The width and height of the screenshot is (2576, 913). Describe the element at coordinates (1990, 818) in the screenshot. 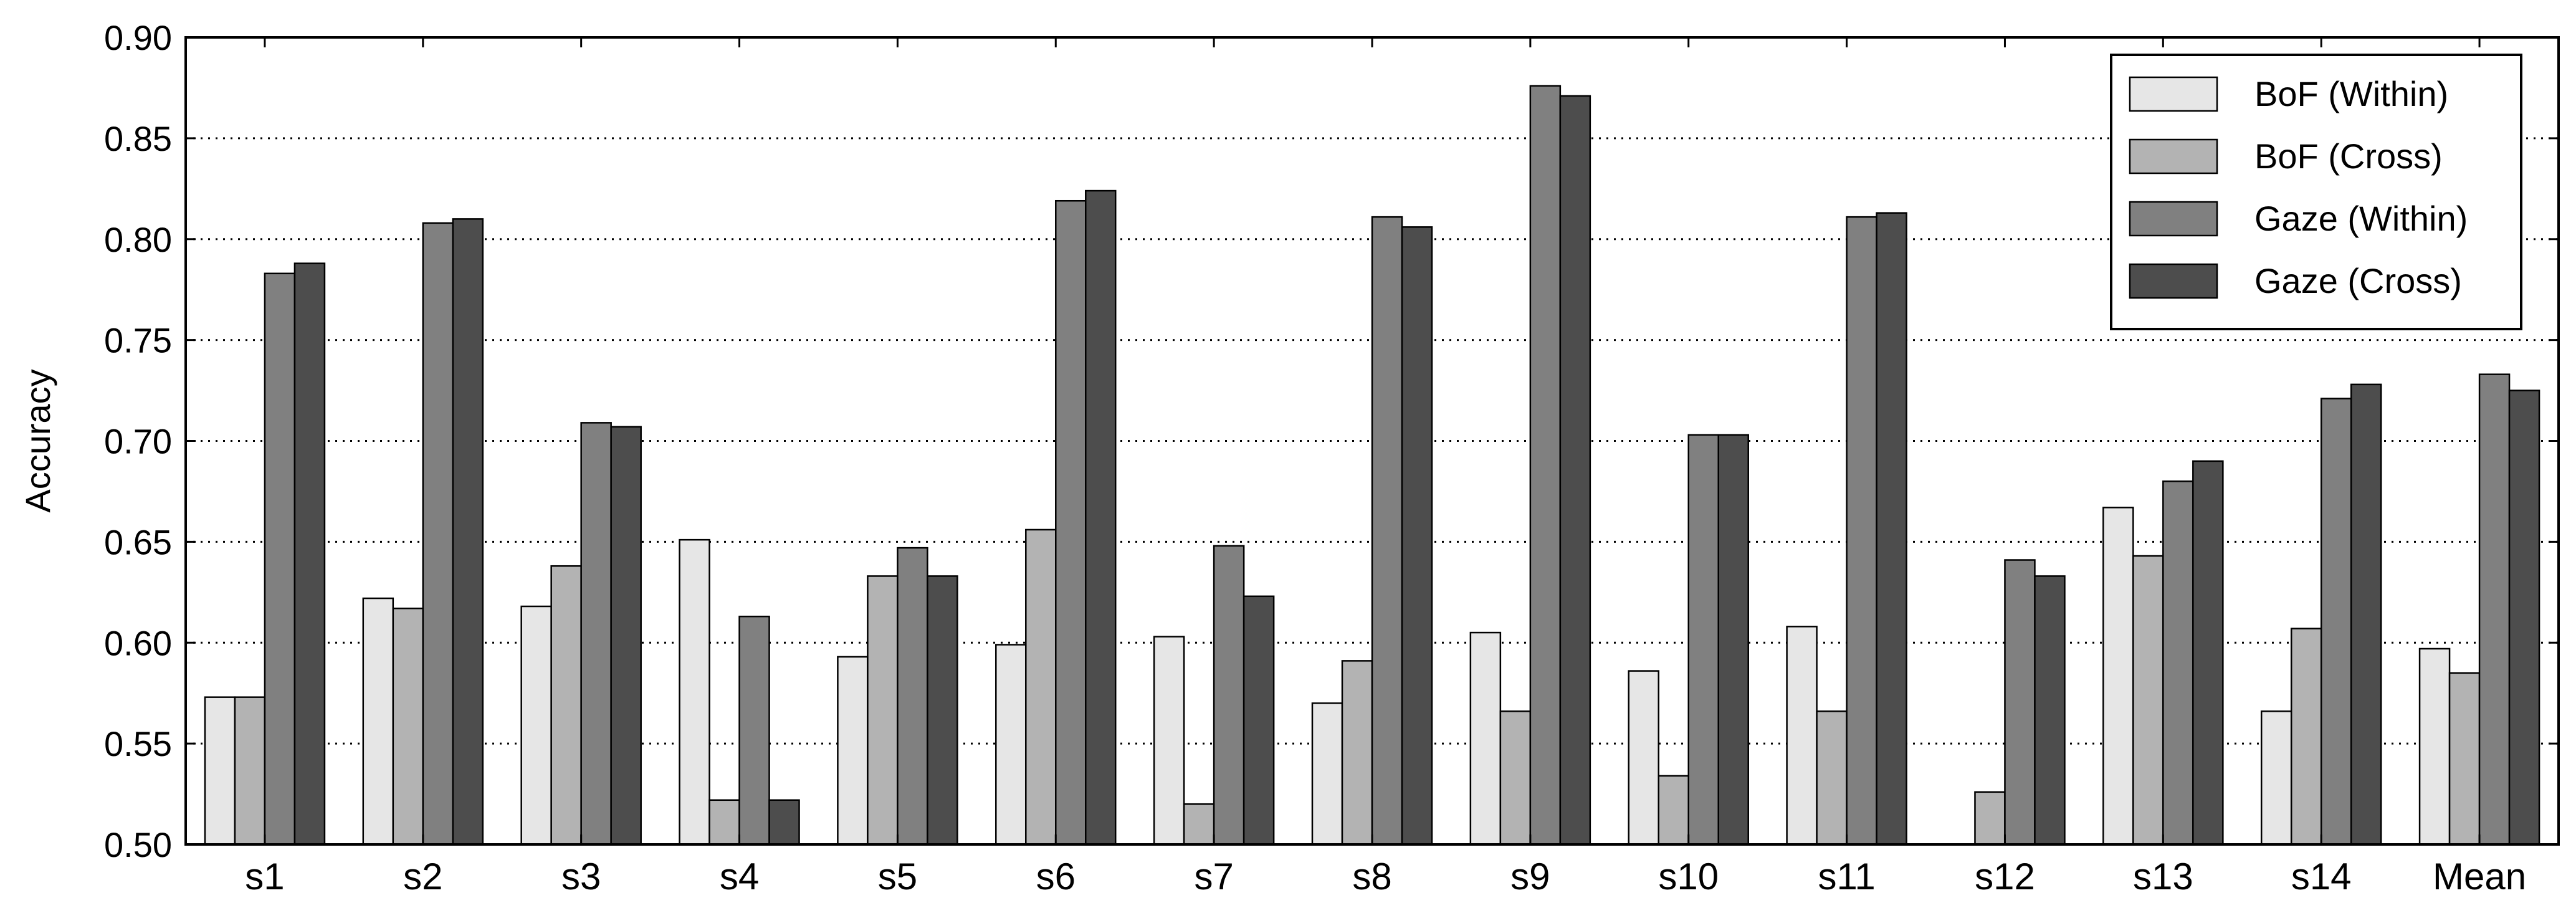

I see `bar-s12-bof-cross` at that location.